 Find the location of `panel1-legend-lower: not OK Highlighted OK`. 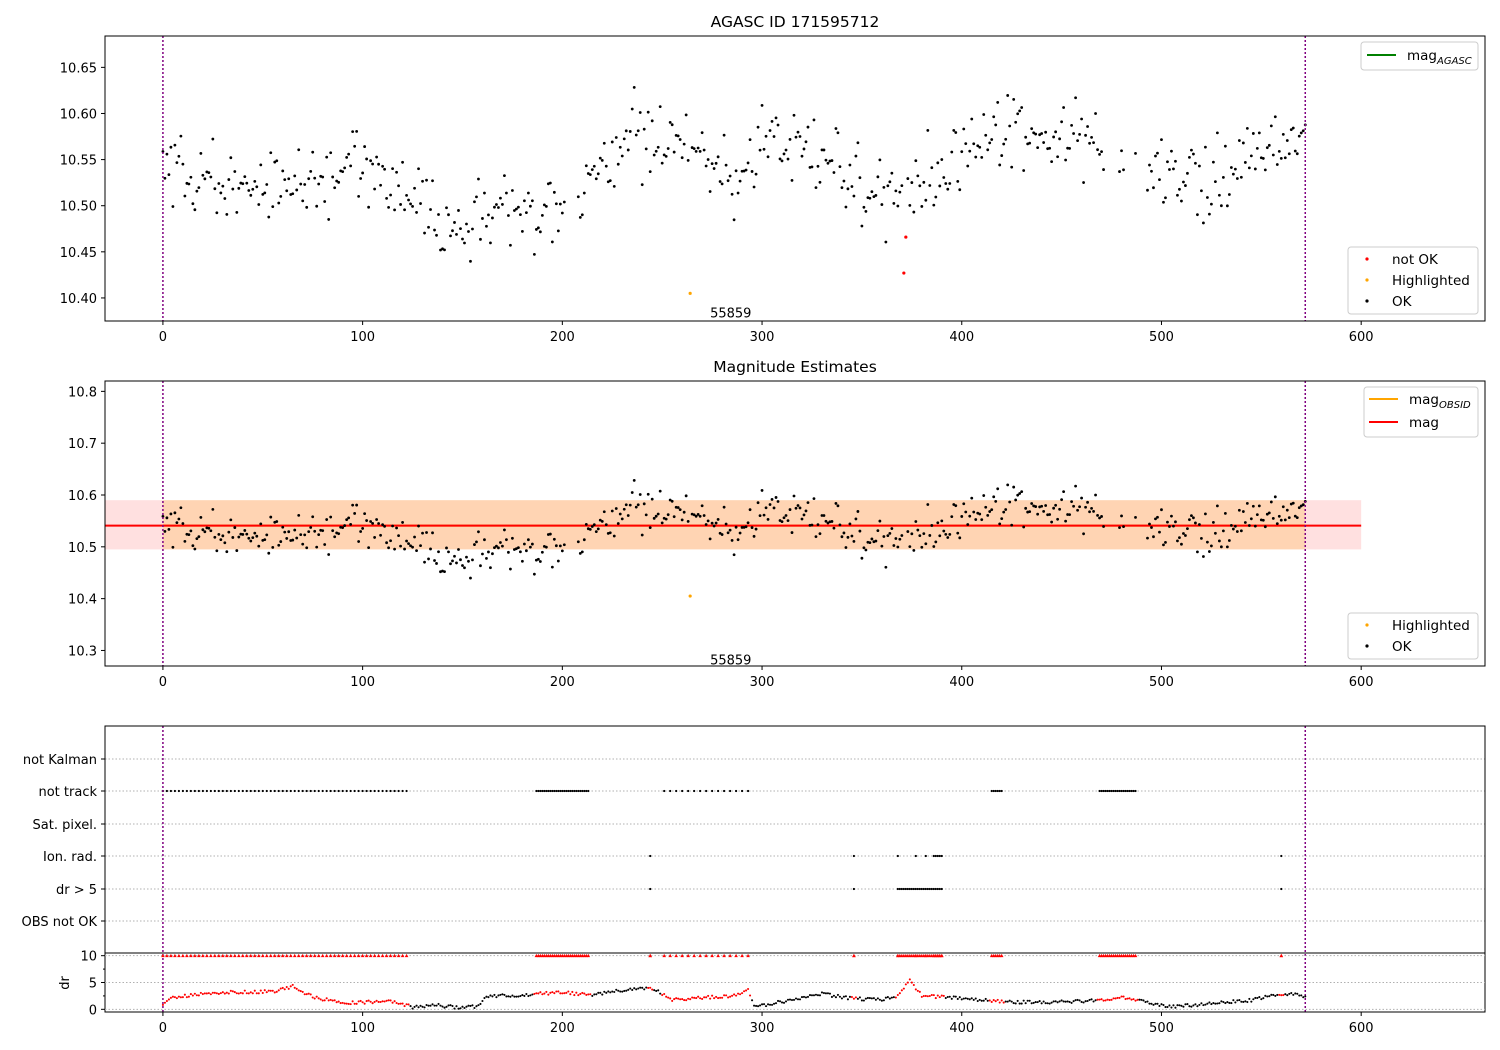

panel1-legend-lower: not OK Highlighted OK is located at coordinates (1413, 280).